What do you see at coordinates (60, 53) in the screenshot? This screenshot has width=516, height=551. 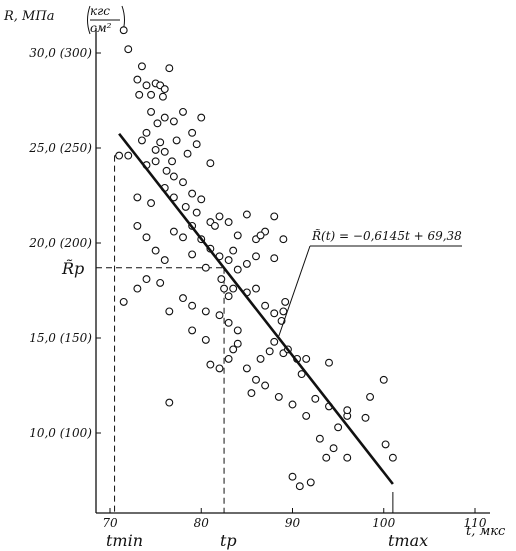 I see `y-tick-label: 30,0 (300)` at bounding box center [60, 53].